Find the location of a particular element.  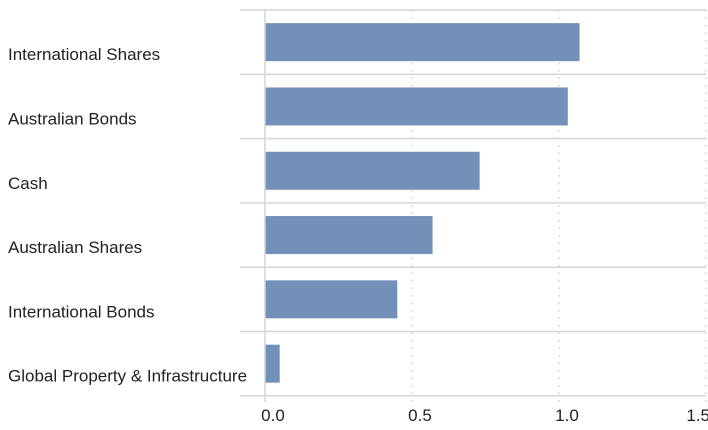

category-label: Cash is located at coordinates (28, 183).